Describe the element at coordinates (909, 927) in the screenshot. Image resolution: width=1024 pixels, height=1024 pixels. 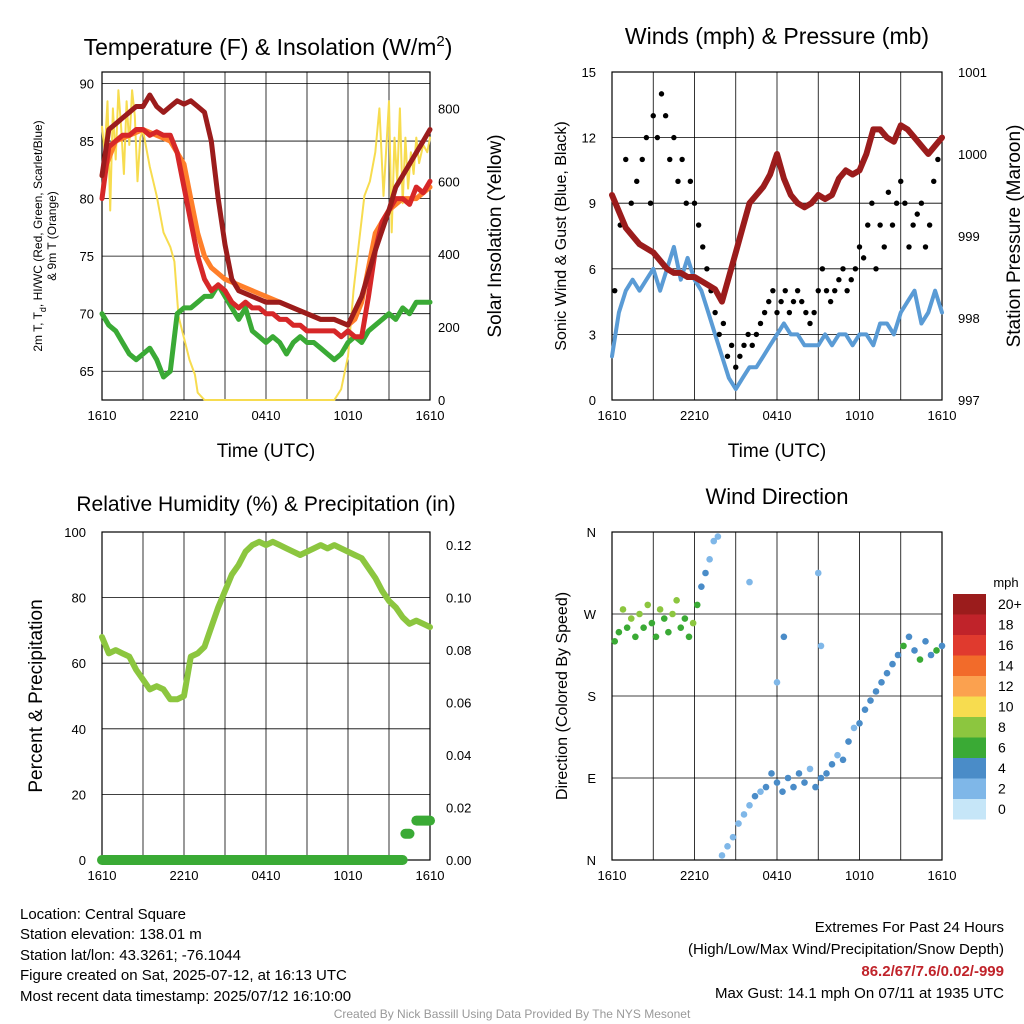
I see `extremes-title: Extremes For Past 24 Hours` at that location.